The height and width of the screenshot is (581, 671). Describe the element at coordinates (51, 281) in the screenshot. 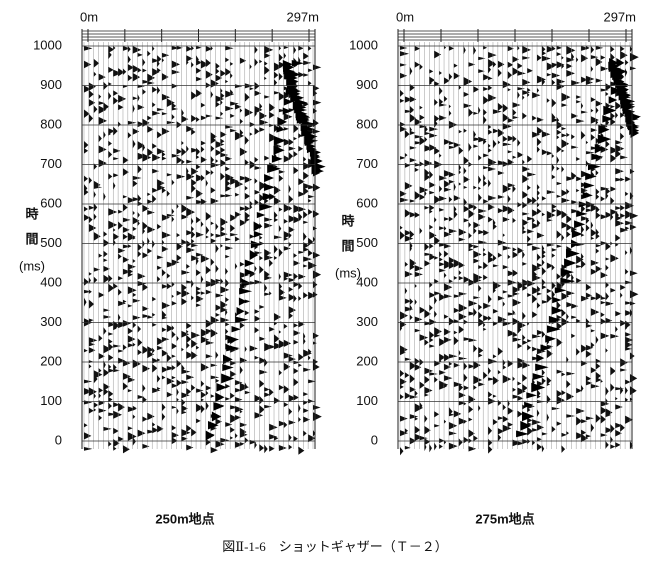

I see `y-tick-label: 400` at that location.